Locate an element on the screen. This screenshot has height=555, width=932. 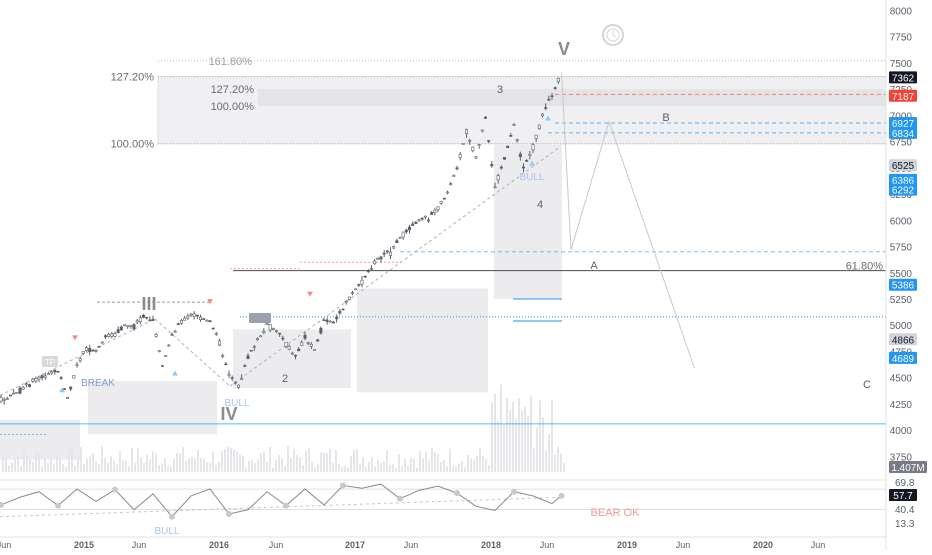
signal-triangle is located at coordinates (548, 118).